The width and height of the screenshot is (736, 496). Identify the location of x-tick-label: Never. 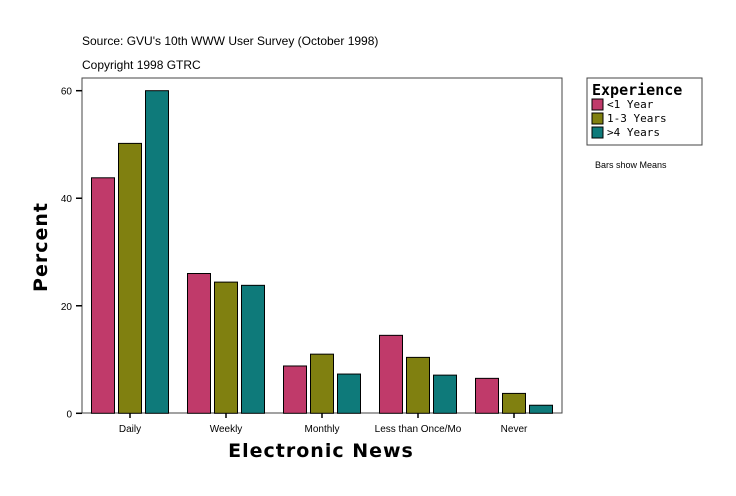
(514, 429).